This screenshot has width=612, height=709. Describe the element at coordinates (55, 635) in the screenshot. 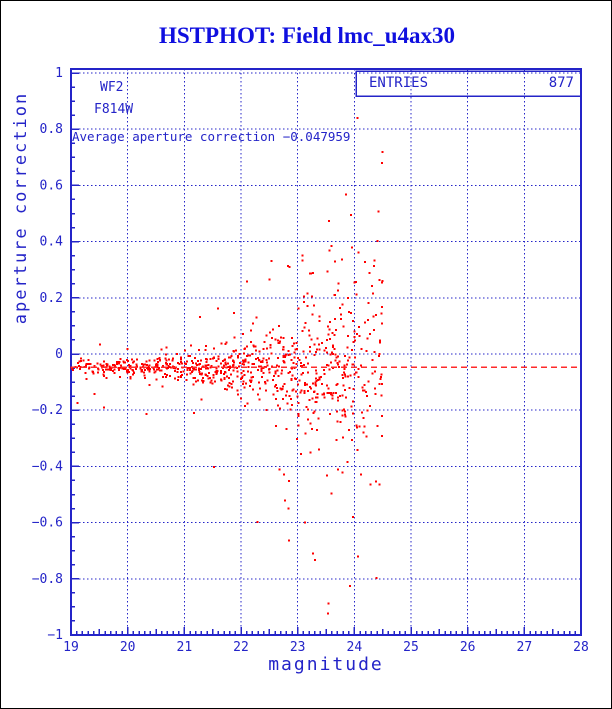

I see `y-tick-label: −1` at that location.